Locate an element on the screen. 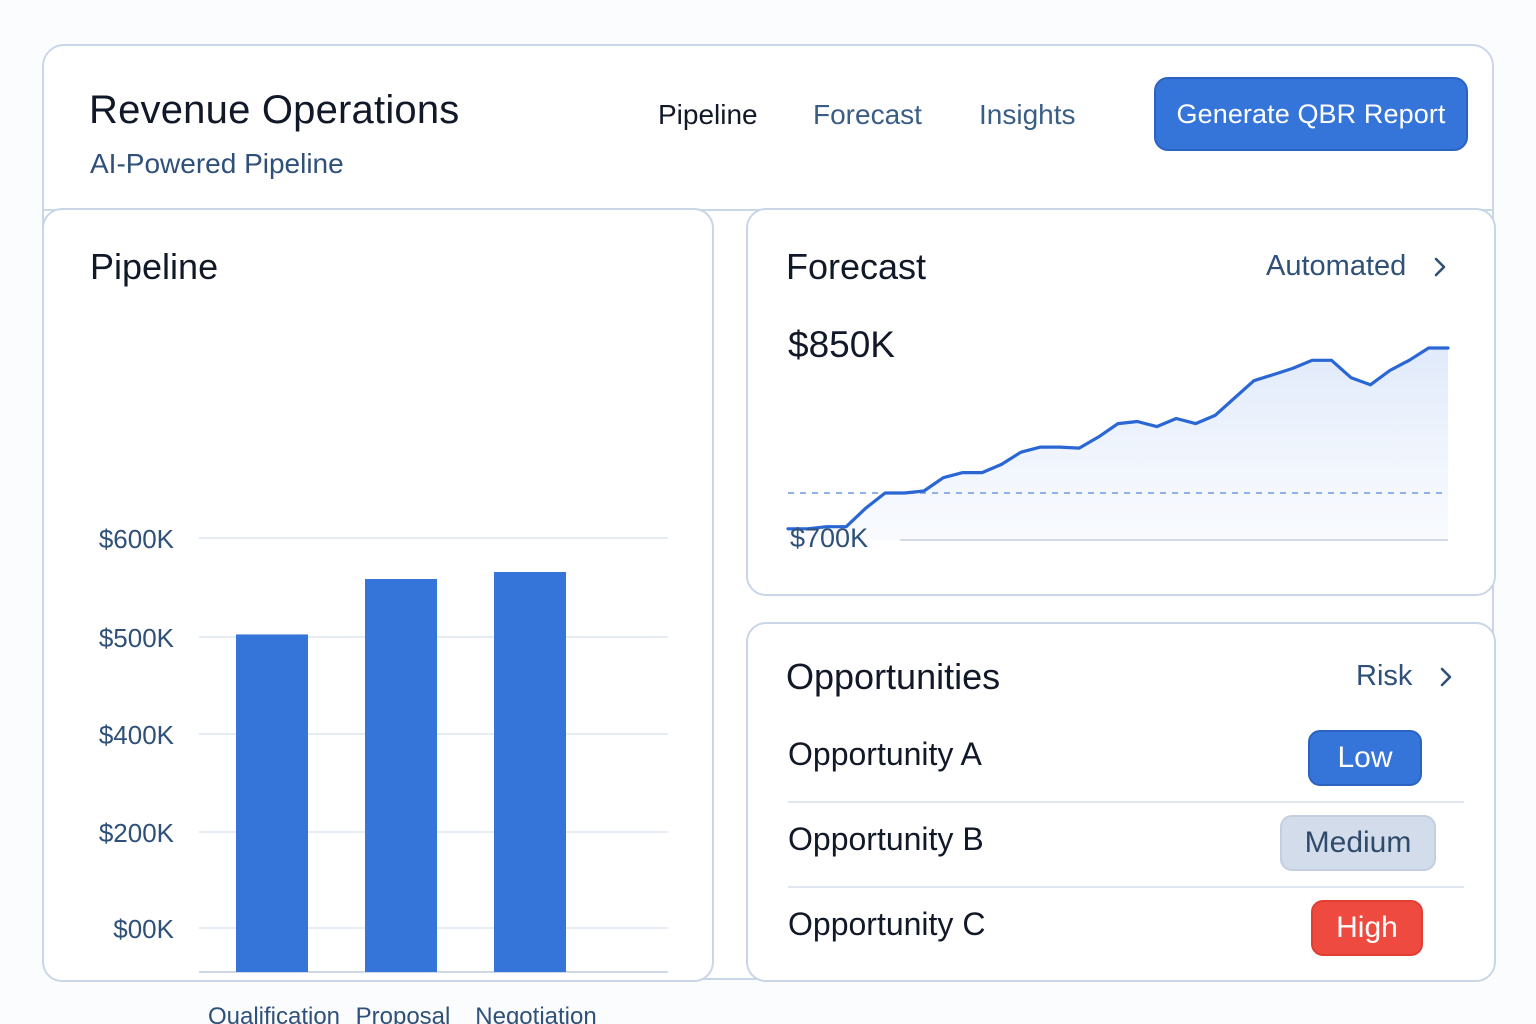  y-tick-label: $400K is located at coordinates (137, 735).